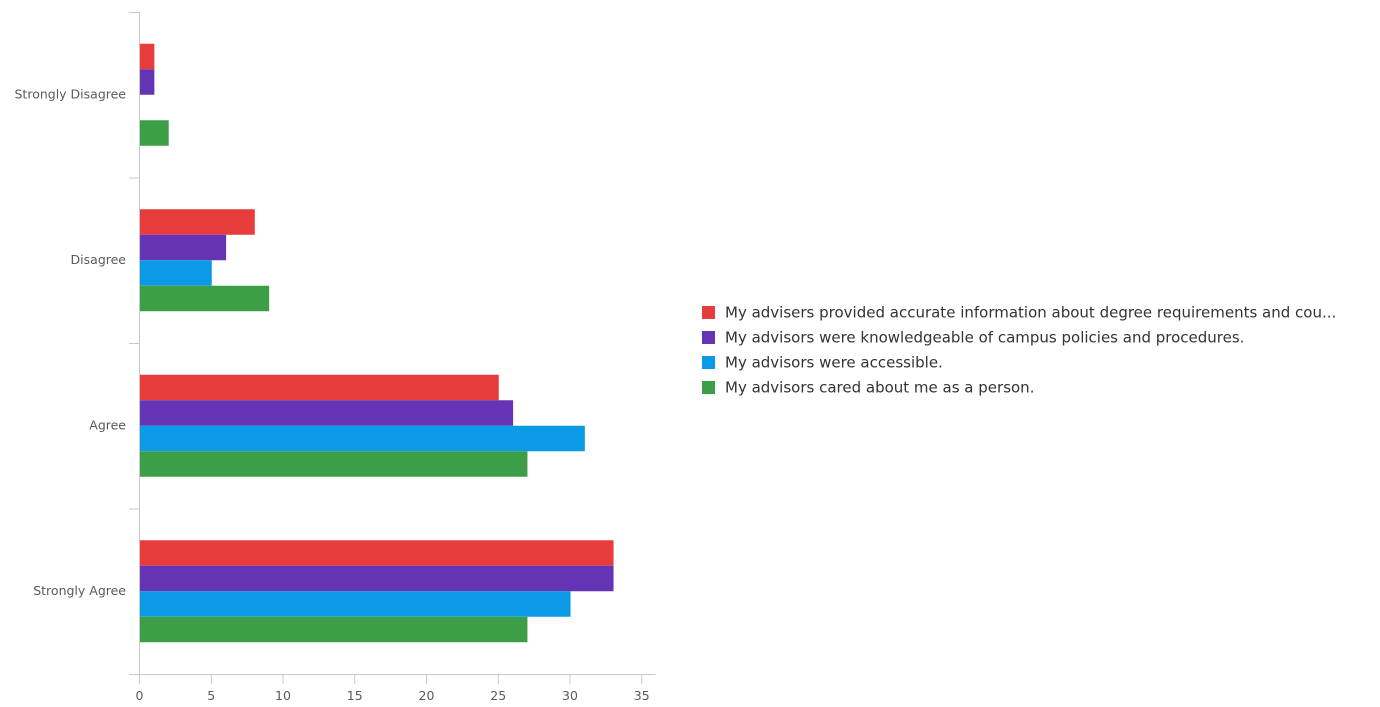 The height and width of the screenshot is (707, 1380). I want to click on legend-item: My advisors cared about me as a person., so click(868, 388).